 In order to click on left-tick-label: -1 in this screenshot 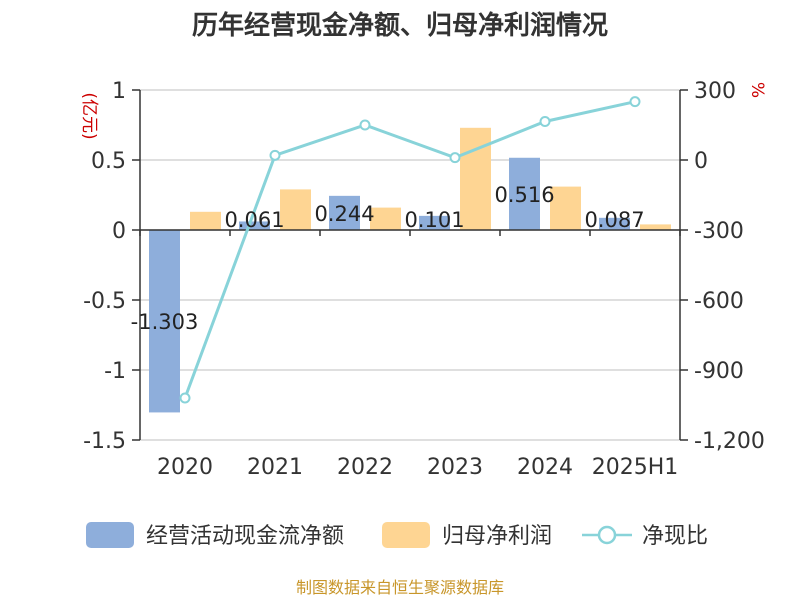, I will do `click(115, 371)`.